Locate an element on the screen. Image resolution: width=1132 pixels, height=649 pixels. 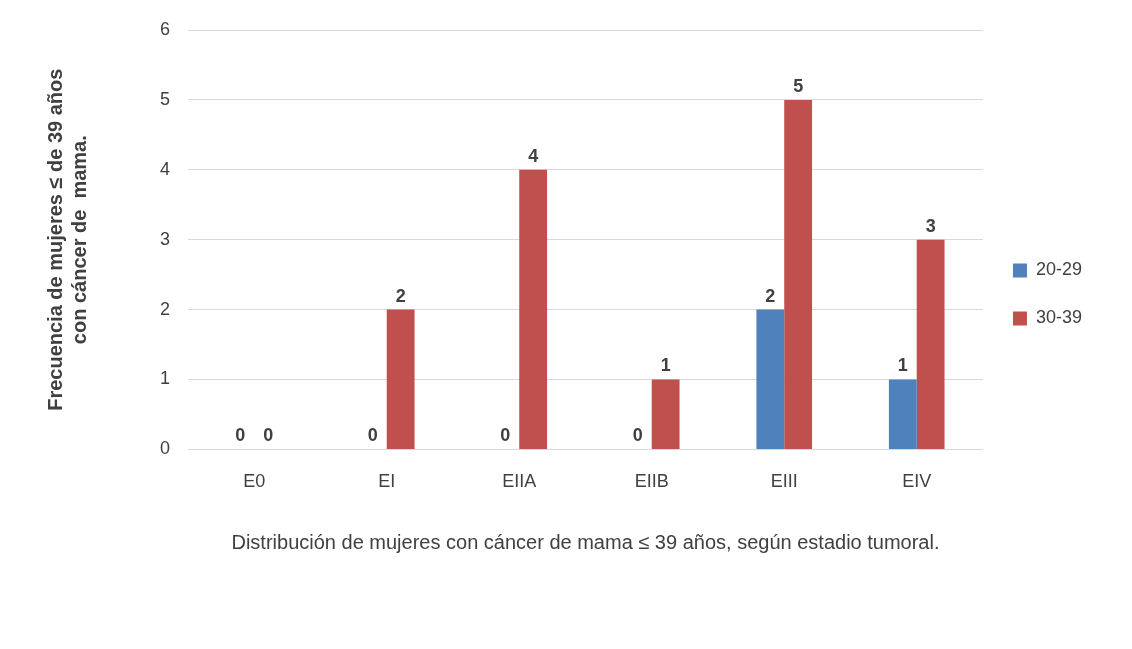
y-tick-label: 5 is located at coordinates (165, 98).